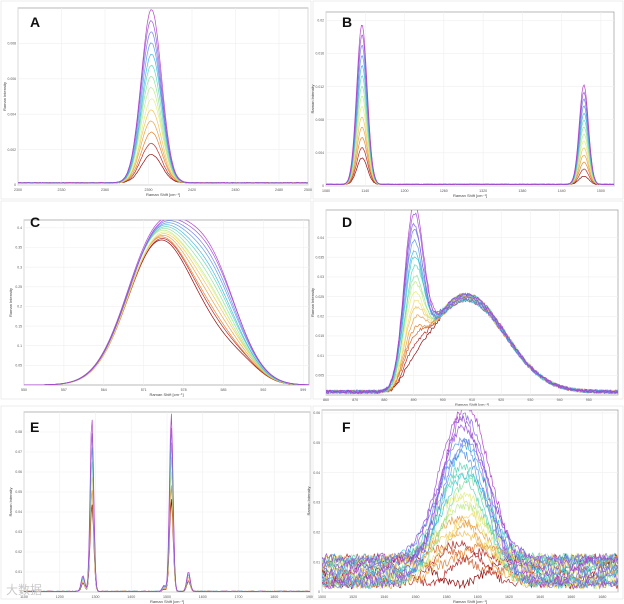 This screenshot has height=604, width=624. I want to click on y-tick-label: 0.012, so click(320, 87).